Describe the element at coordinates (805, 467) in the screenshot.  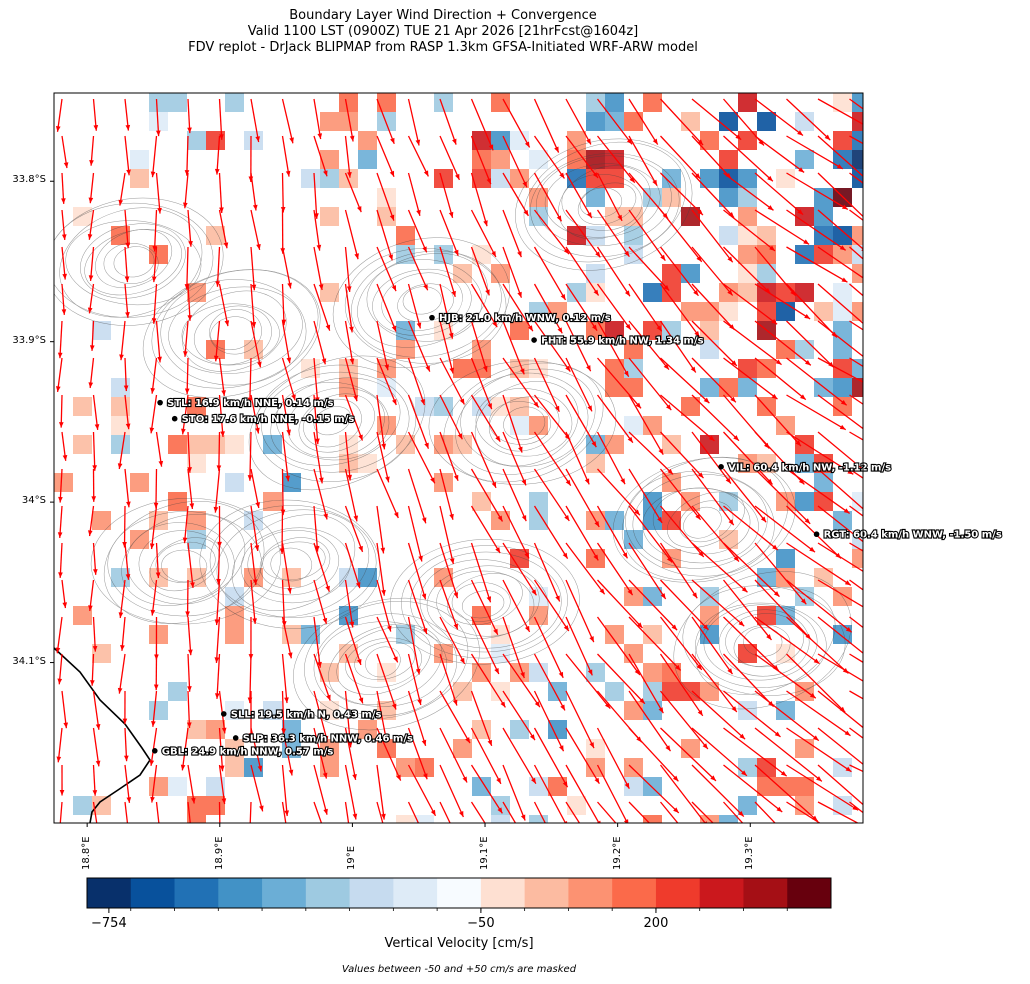
I see `station-vil: VIL: 60.4 km/h NW, -1.12 m/s` at that location.